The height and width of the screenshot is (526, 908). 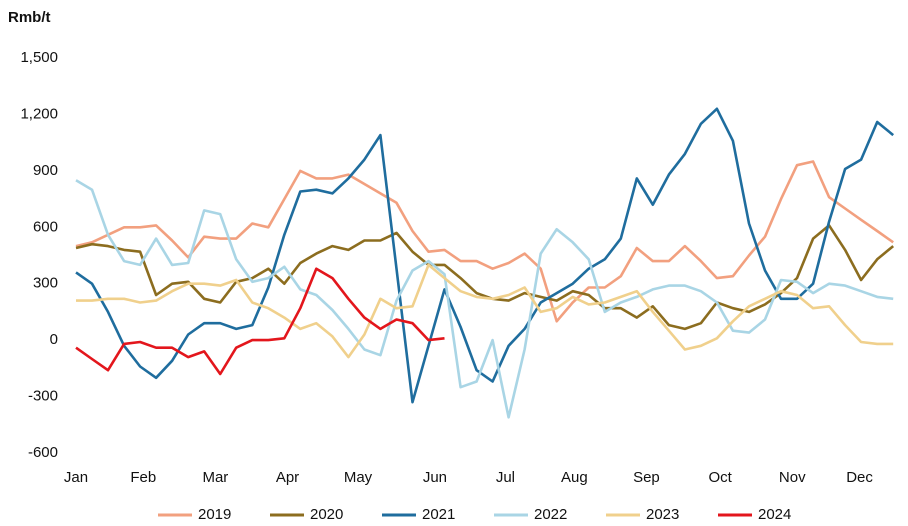 What do you see at coordinates (505, 477) in the screenshot?
I see `x-tick-label: Jul` at bounding box center [505, 477].